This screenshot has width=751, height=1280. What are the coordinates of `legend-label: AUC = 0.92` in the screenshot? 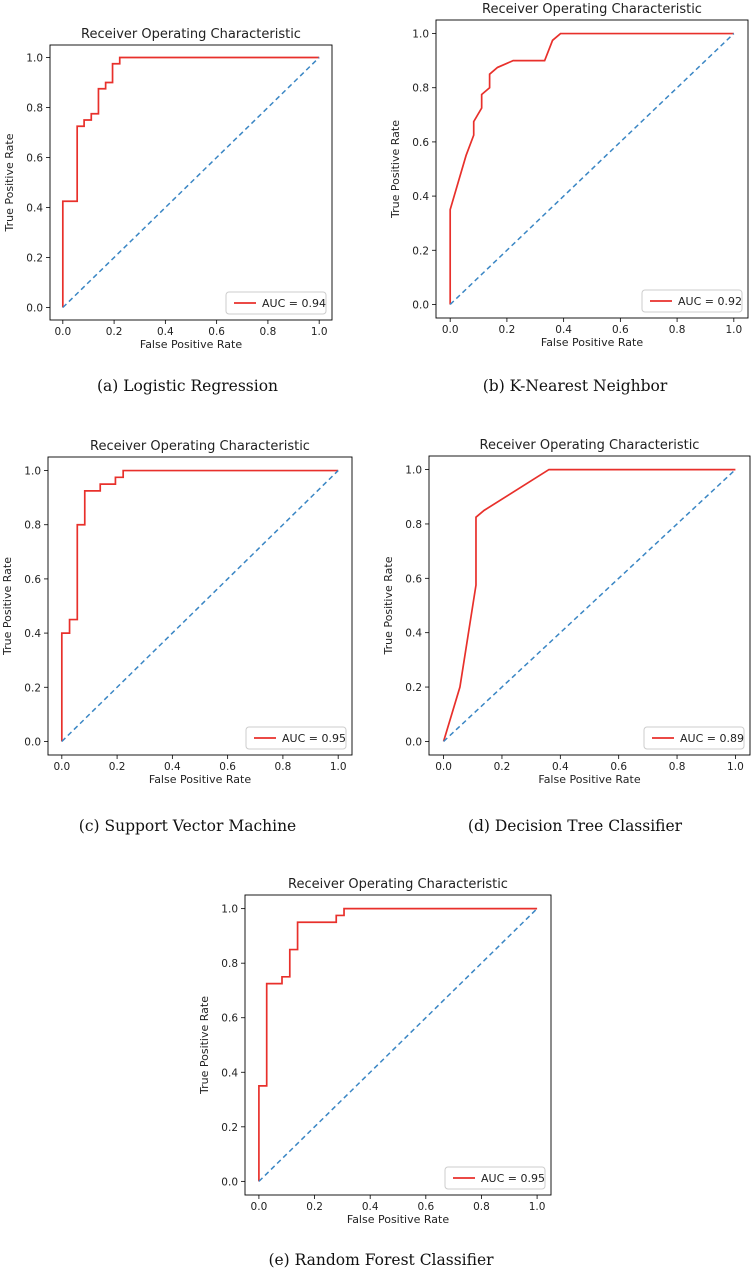 It's located at (710, 301).